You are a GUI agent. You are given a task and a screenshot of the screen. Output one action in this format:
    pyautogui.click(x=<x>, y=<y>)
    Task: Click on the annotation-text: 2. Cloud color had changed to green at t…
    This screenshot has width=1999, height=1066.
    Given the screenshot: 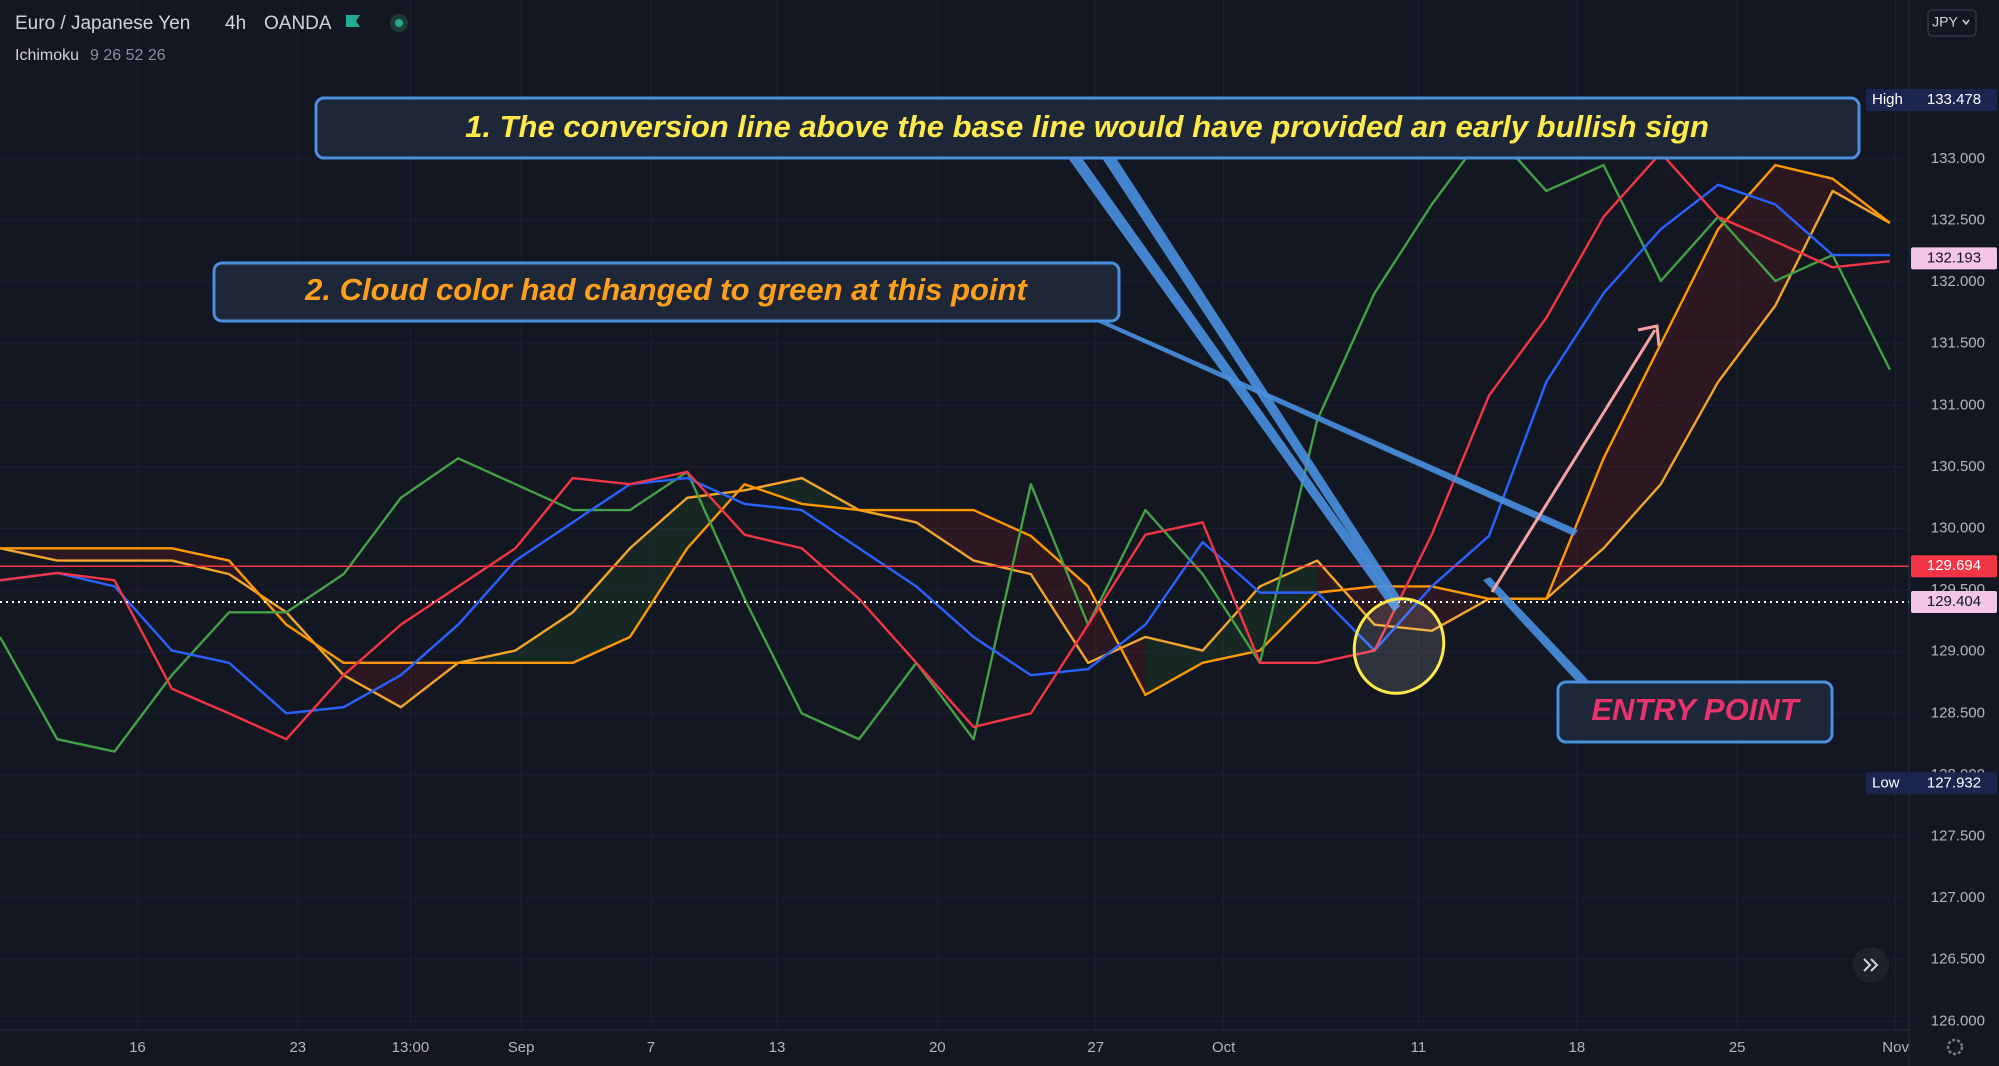 What is the action you would take?
    pyautogui.click(x=666, y=289)
    